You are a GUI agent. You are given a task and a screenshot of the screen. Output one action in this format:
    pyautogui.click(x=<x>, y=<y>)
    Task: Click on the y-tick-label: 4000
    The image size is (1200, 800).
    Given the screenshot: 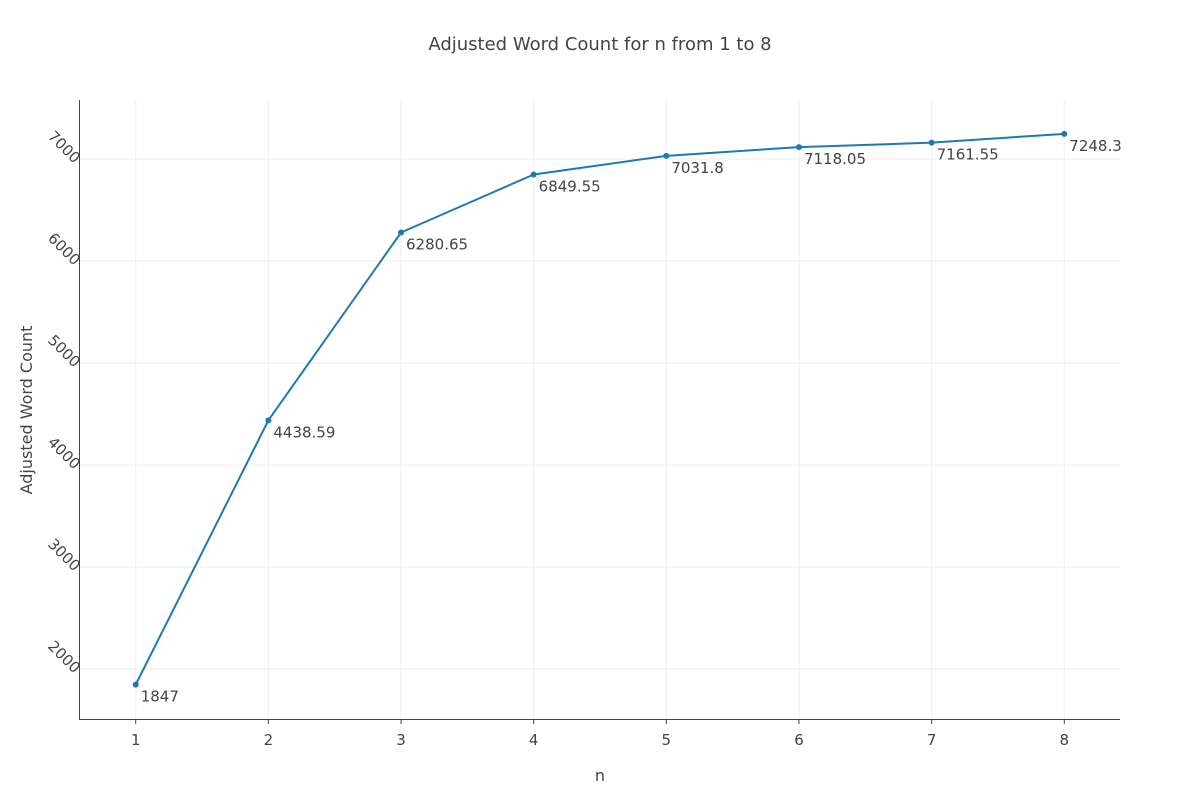 What is the action you would take?
    pyautogui.click(x=64, y=453)
    